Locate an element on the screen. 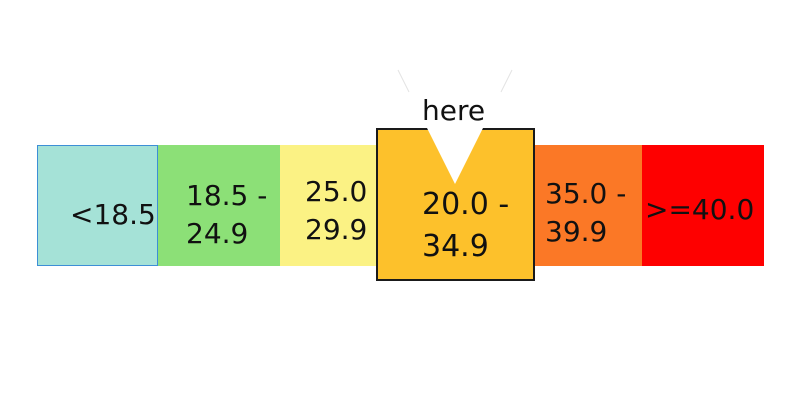 Image resolution: width=800 pixels, height=400 pixels. pointer-arrow-icon is located at coordinates (455, 126).